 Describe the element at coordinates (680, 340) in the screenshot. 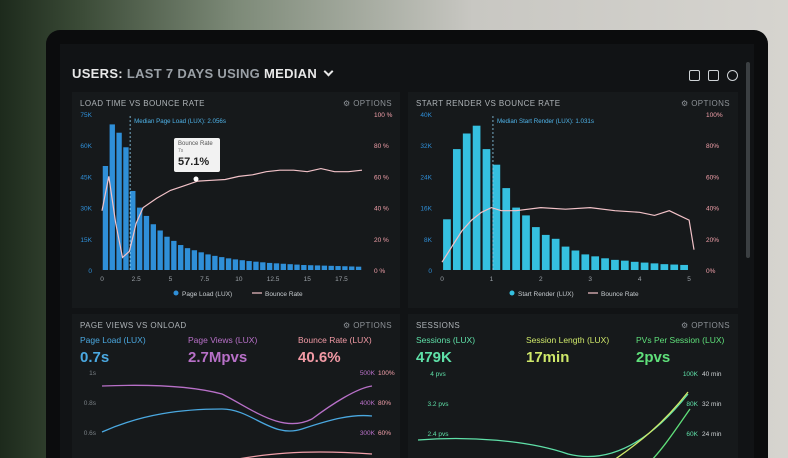

I see `kpi-pvs-label: PVs Per Session (LUX)` at that location.